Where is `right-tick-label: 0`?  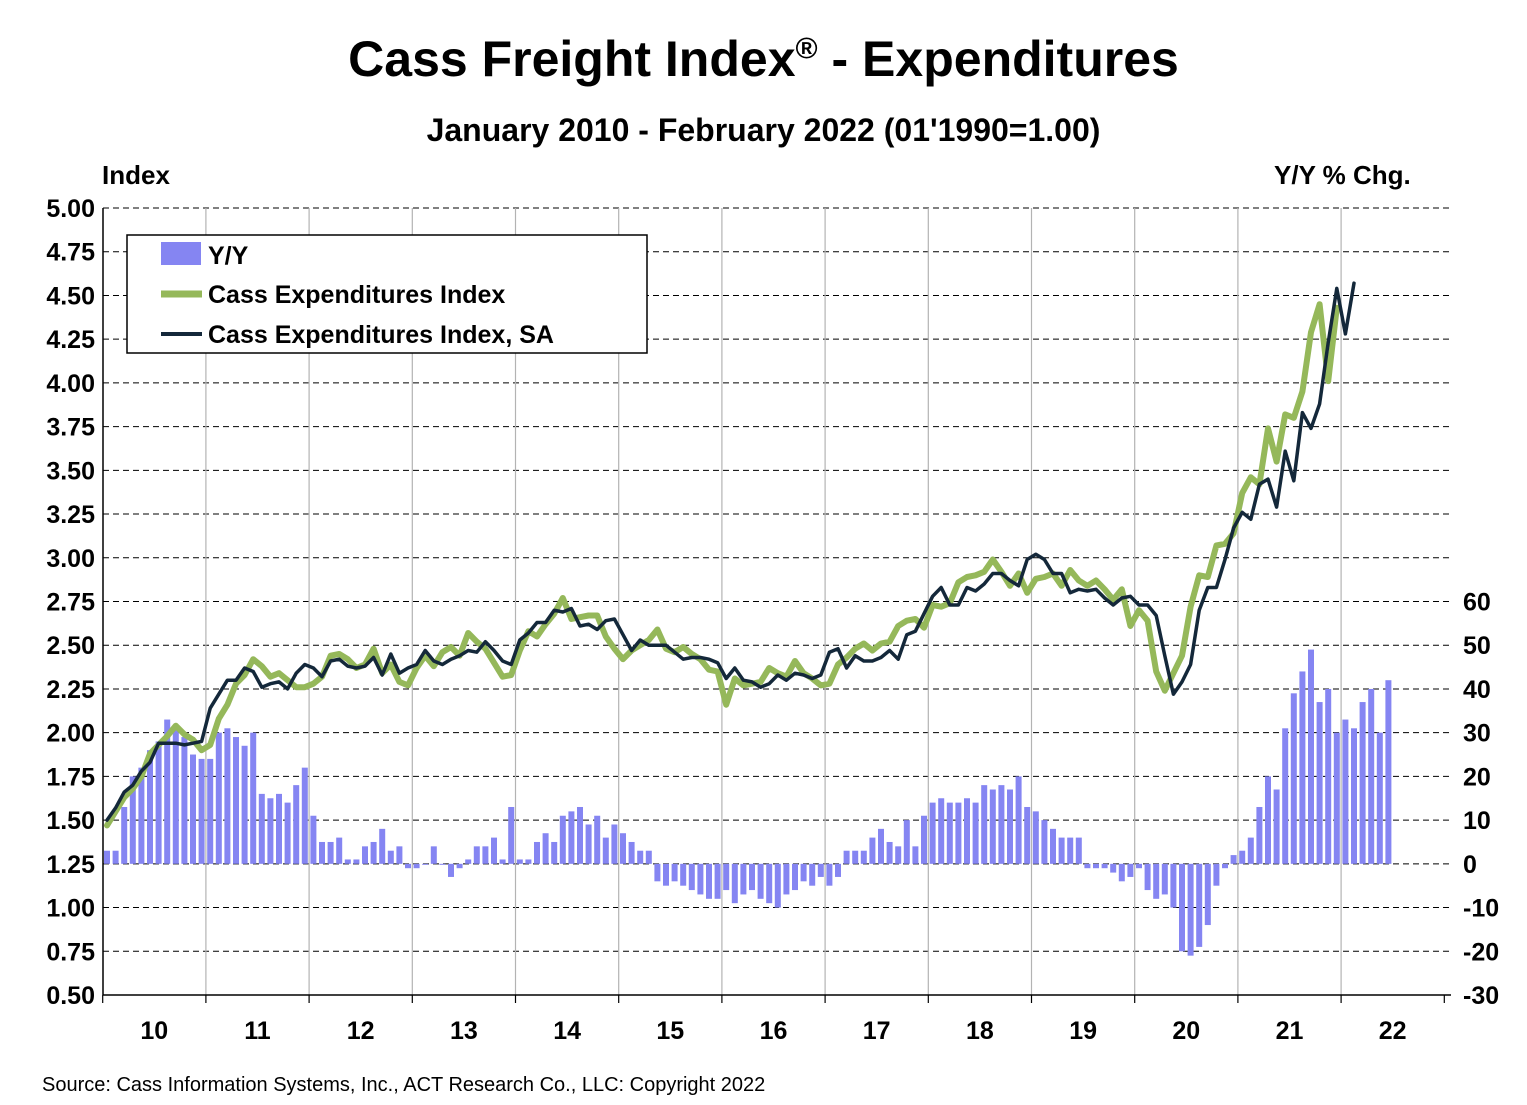 right-tick-label: 0 is located at coordinates (1470, 865).